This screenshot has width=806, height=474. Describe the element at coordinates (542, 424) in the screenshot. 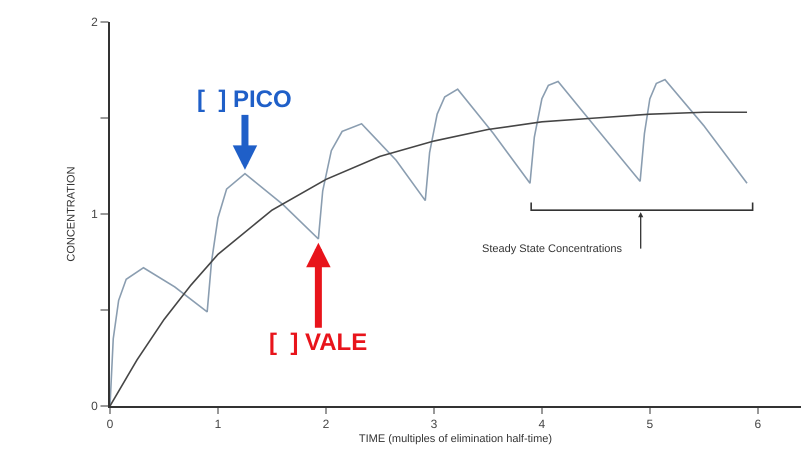

I see `x-tick-label: 4` at that location.